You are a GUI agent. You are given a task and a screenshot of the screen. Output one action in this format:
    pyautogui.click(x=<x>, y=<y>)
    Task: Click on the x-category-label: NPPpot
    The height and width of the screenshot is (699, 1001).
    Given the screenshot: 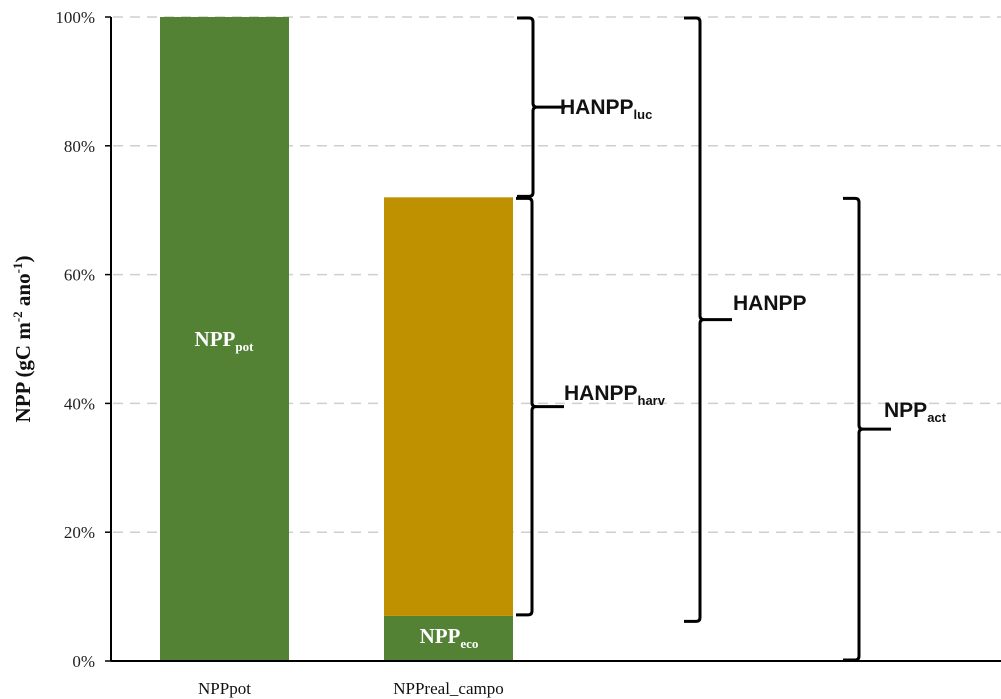 What is the action you would take?
    pyautogui.click(x=224, y=688)
    